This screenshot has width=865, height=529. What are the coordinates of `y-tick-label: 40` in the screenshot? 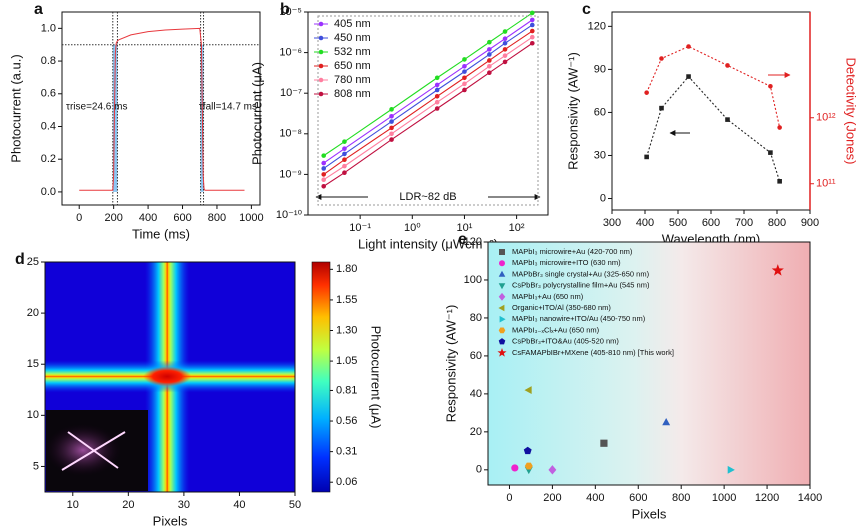 It's located at (476, 394).